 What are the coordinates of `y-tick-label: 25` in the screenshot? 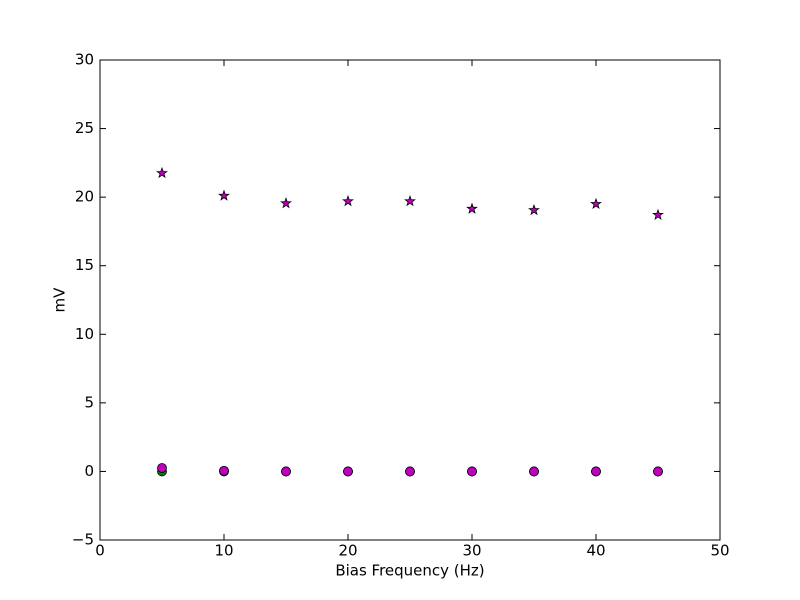 It's located at (84, 128).